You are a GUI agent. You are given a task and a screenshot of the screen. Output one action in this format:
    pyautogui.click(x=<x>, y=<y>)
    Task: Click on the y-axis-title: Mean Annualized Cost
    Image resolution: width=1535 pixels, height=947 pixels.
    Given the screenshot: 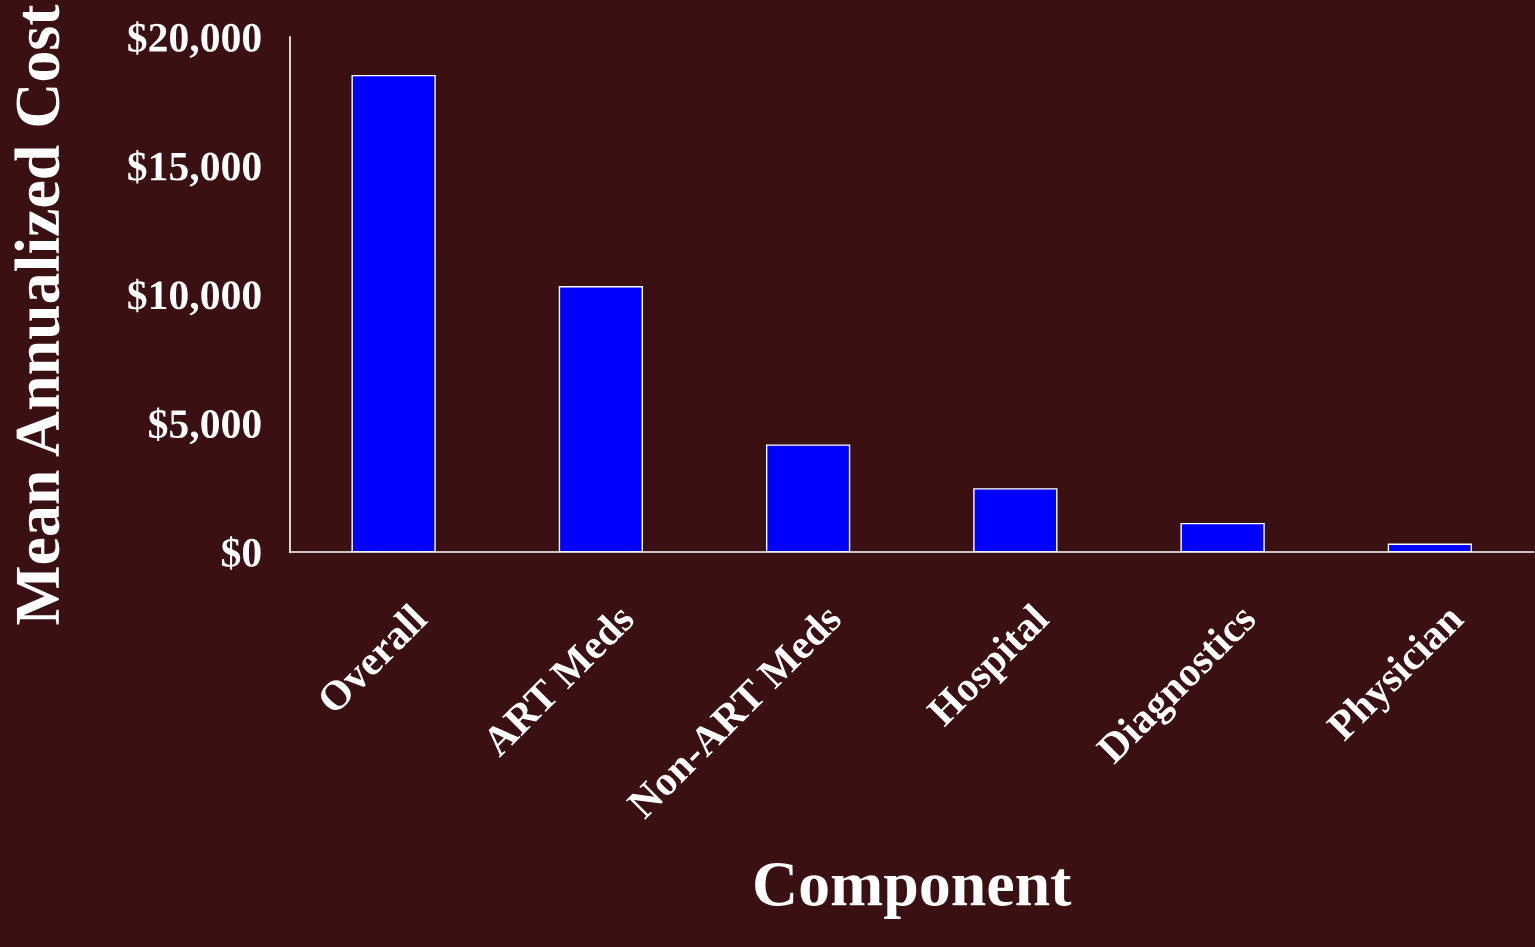 What is the action you would take?
    pyautogui.click(x=37, y=314)
    